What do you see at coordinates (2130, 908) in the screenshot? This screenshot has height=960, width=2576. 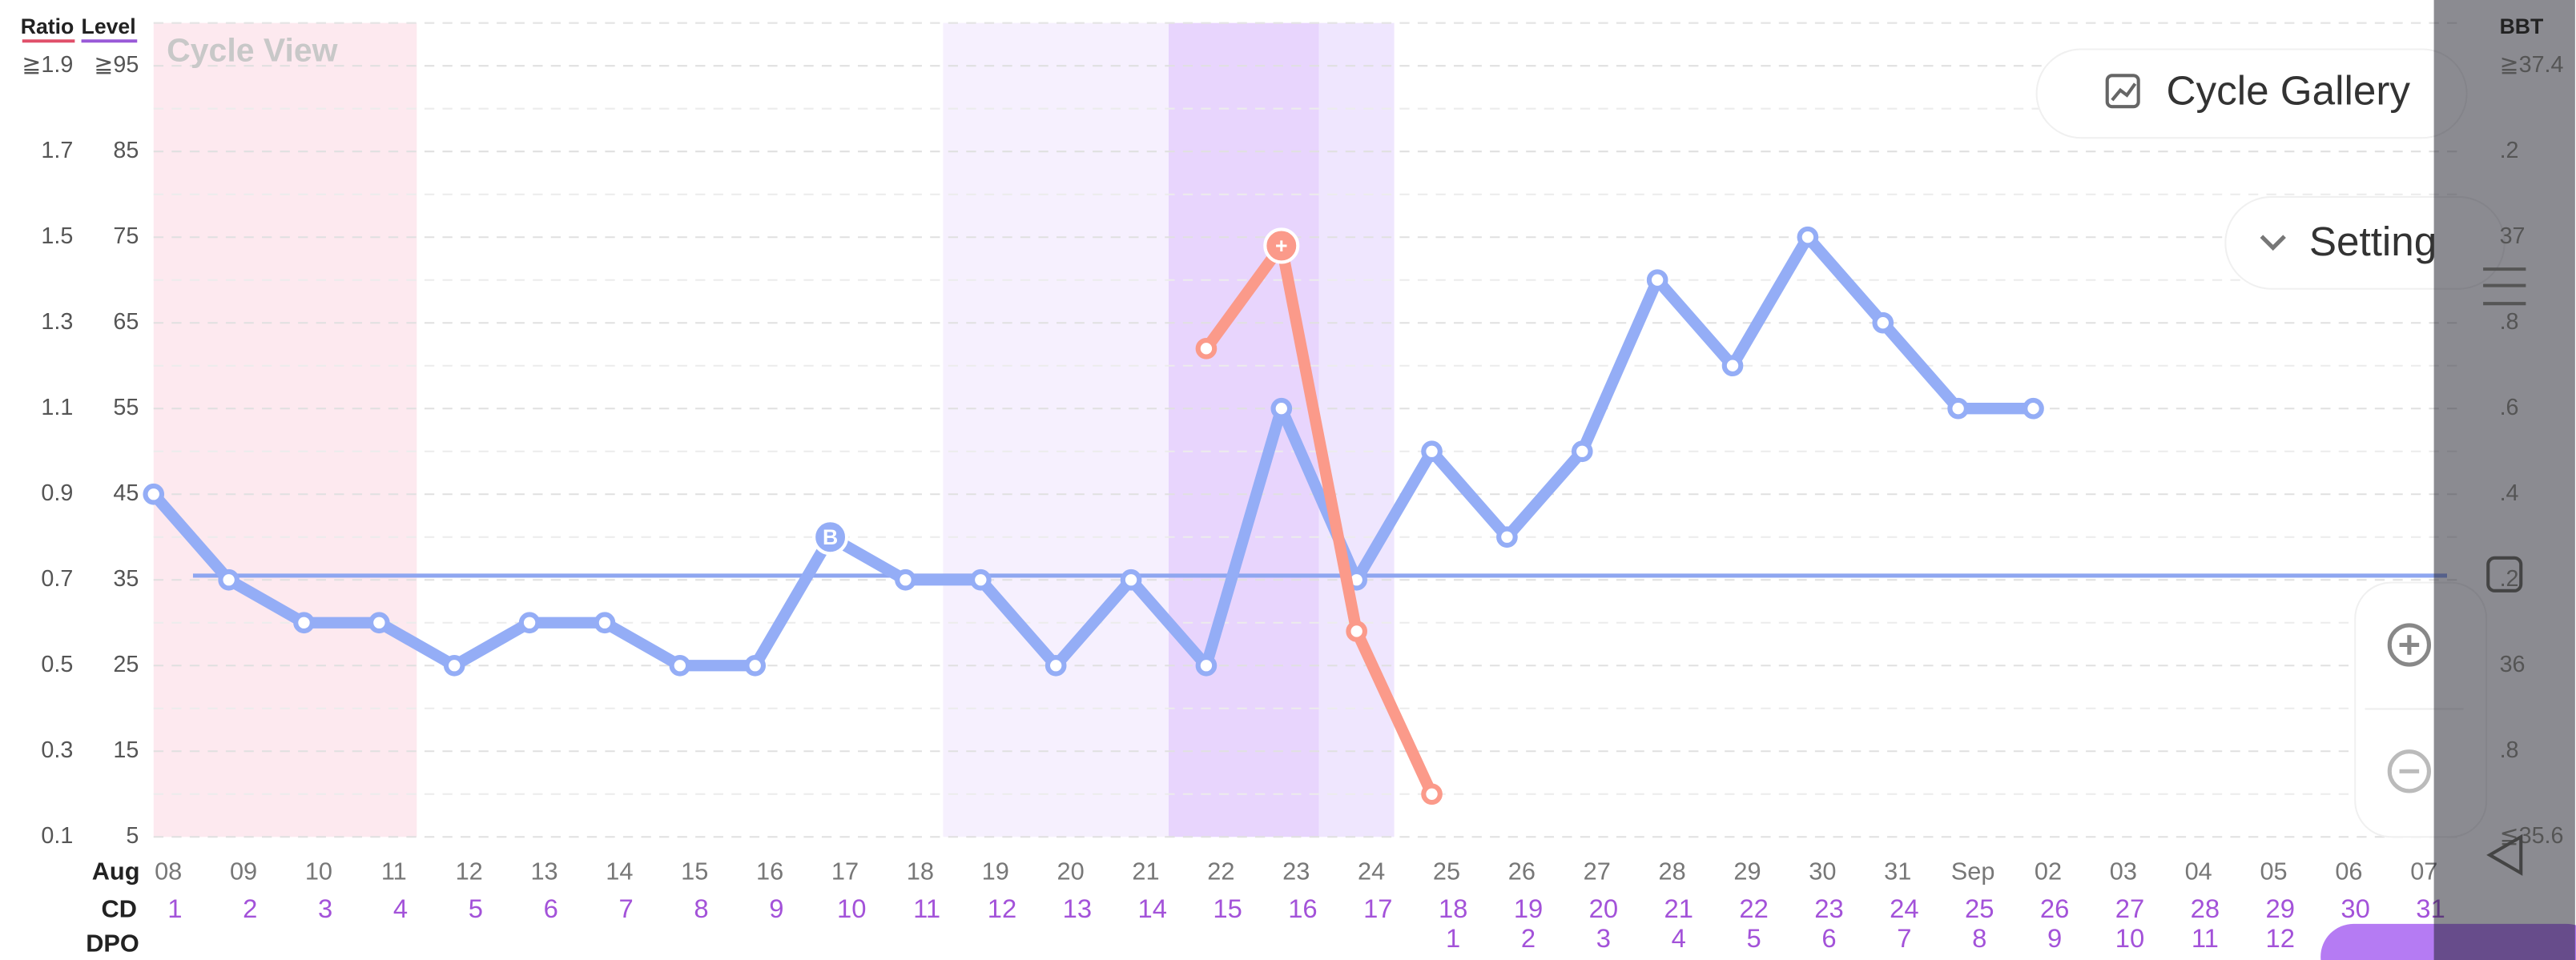 I see `cd-label: 27` at bounding box center [2130, 908].